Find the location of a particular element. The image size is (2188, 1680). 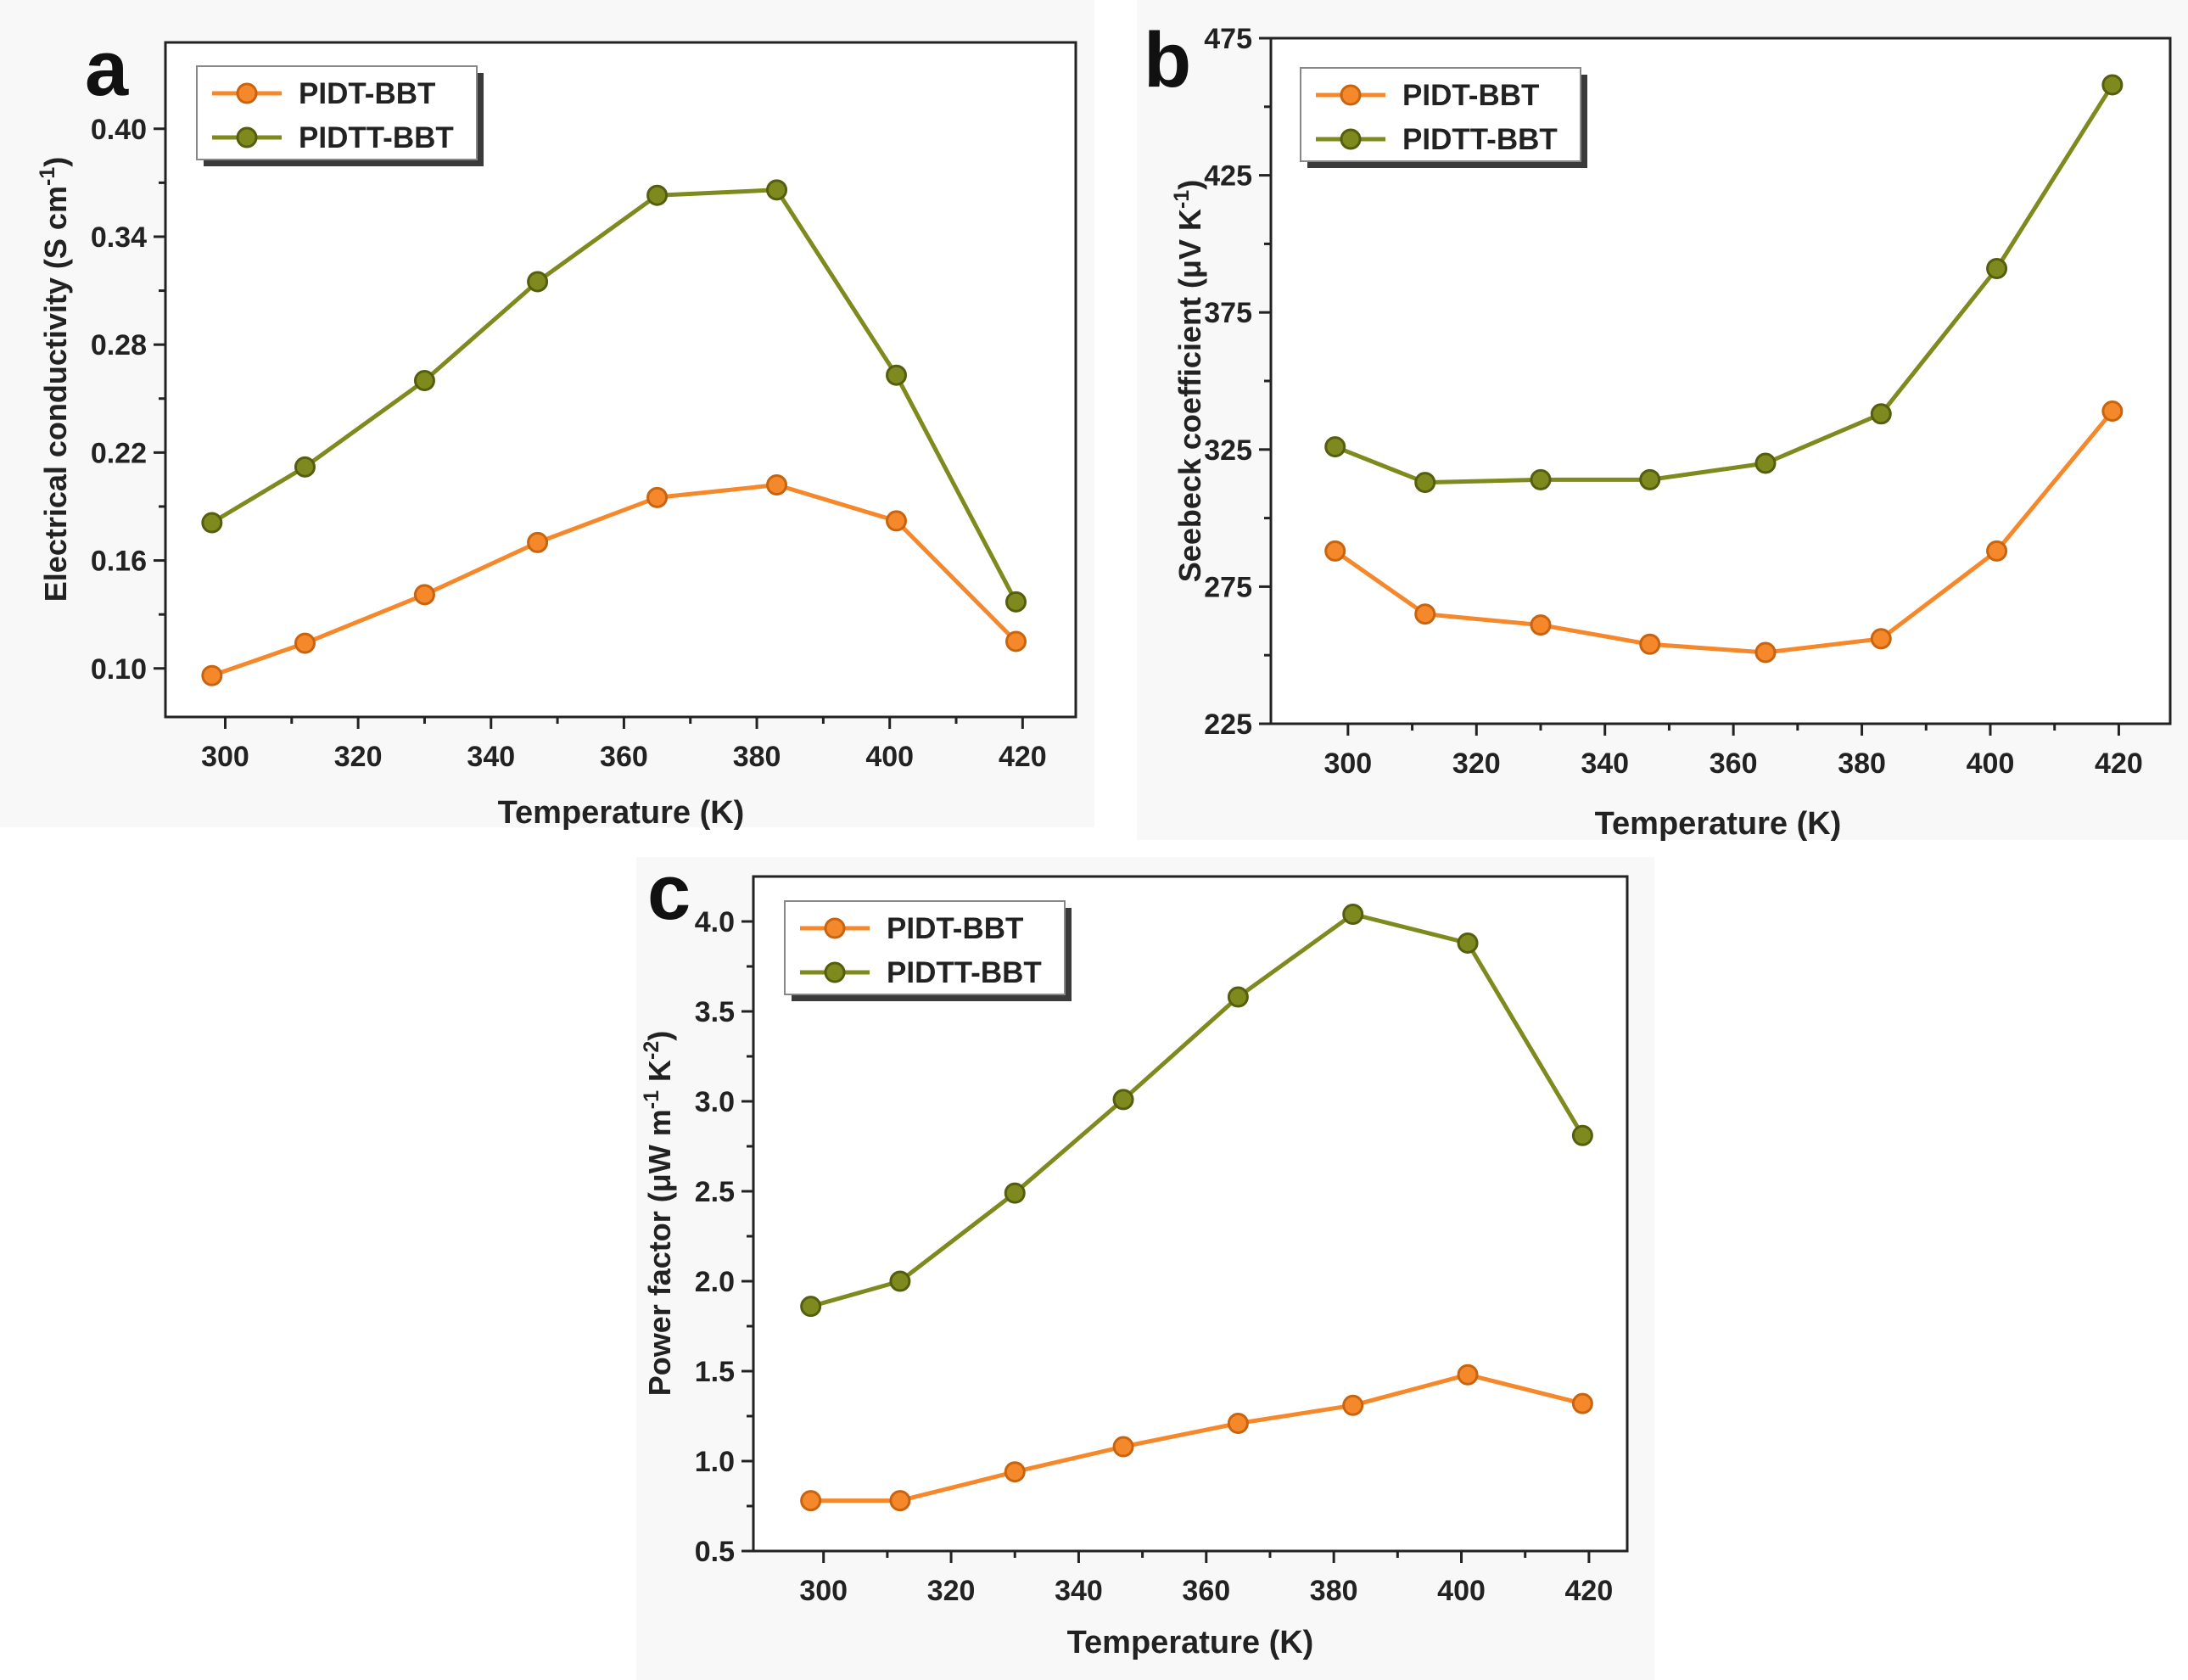

y-tick-label: 0.5 is located at coordinates (715, 1552).